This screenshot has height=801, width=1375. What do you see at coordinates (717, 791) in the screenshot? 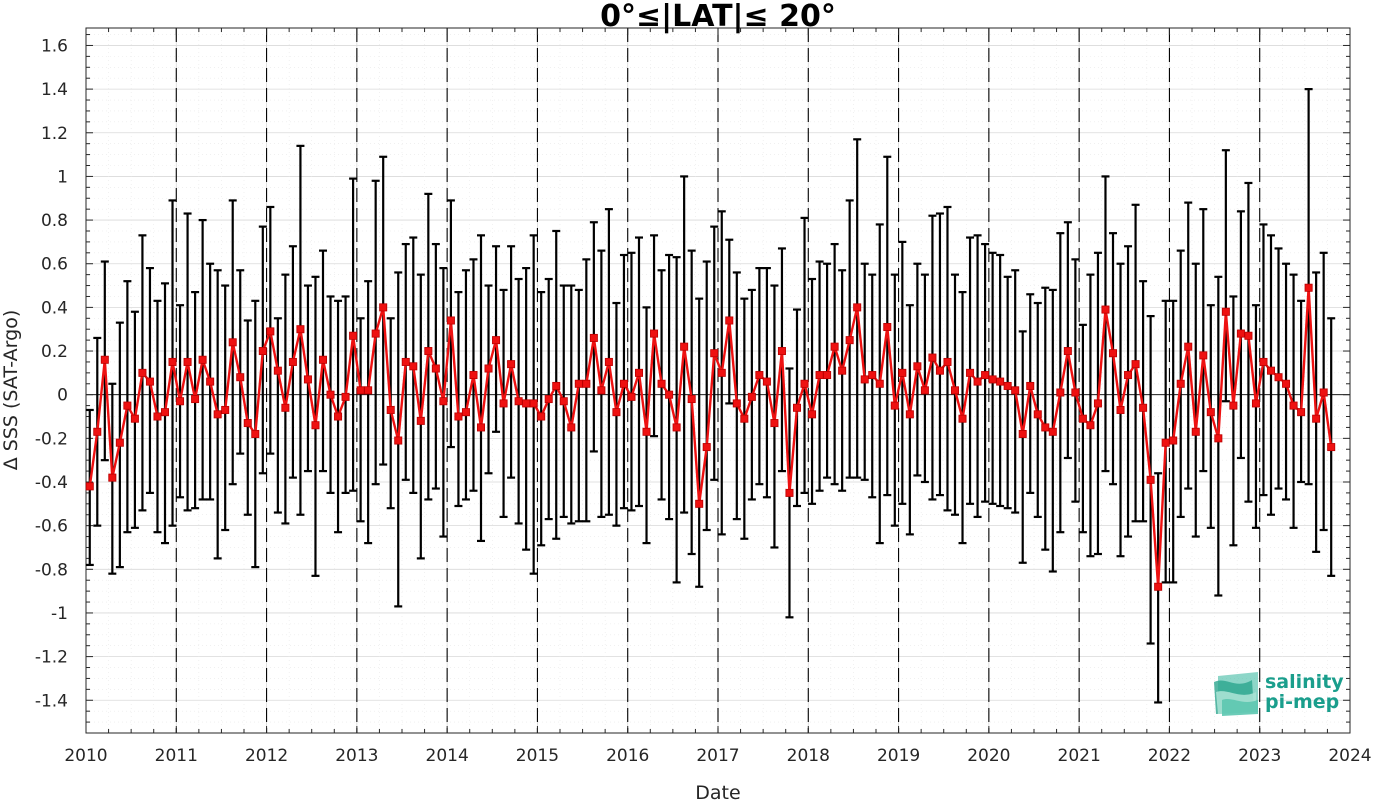
I see `x-axis-label: Date` at bounding box center [717, 791].